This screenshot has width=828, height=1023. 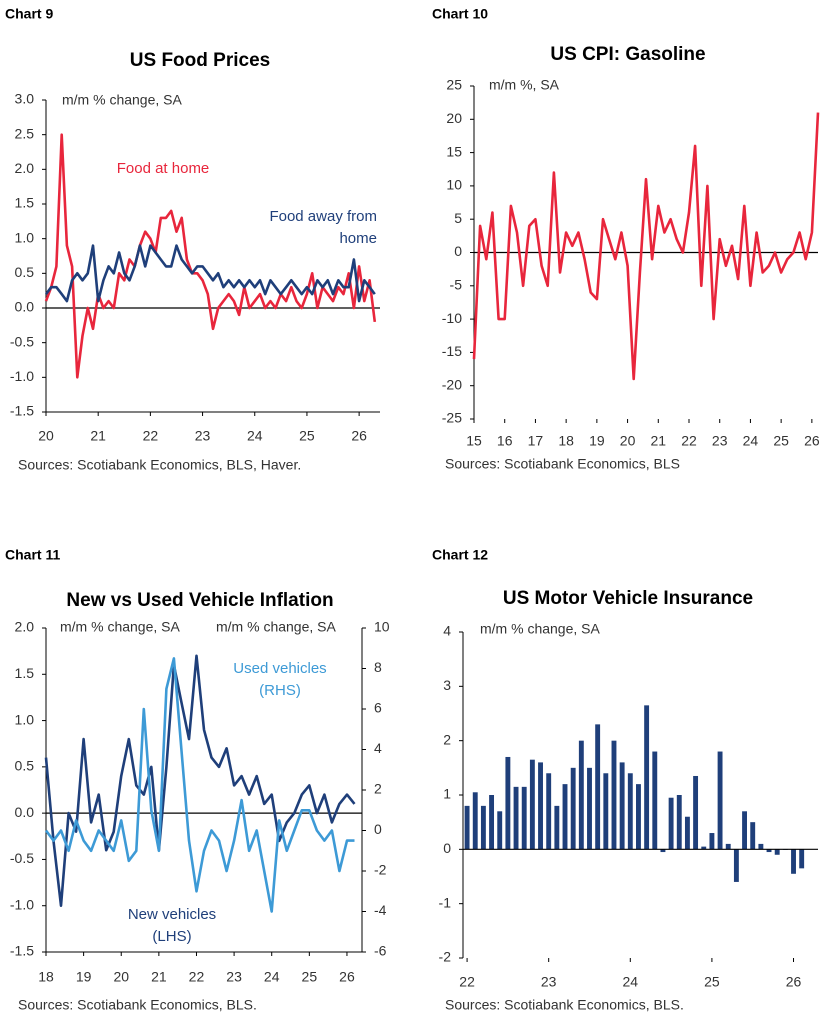 What do you see at coordinates (25, 133) in the screenshot?
I see `y-tick-label: 2.5` at bounding box center [25, 133].